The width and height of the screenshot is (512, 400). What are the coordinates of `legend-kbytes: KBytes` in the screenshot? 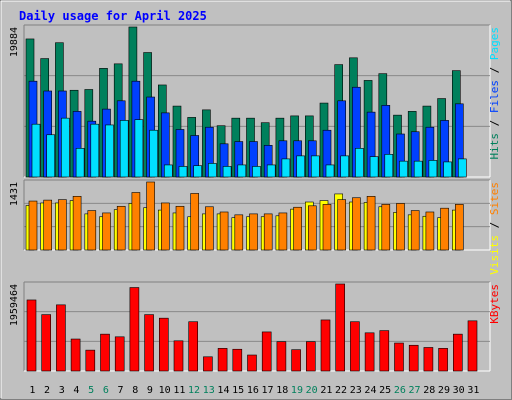 It's located at (494, 304).